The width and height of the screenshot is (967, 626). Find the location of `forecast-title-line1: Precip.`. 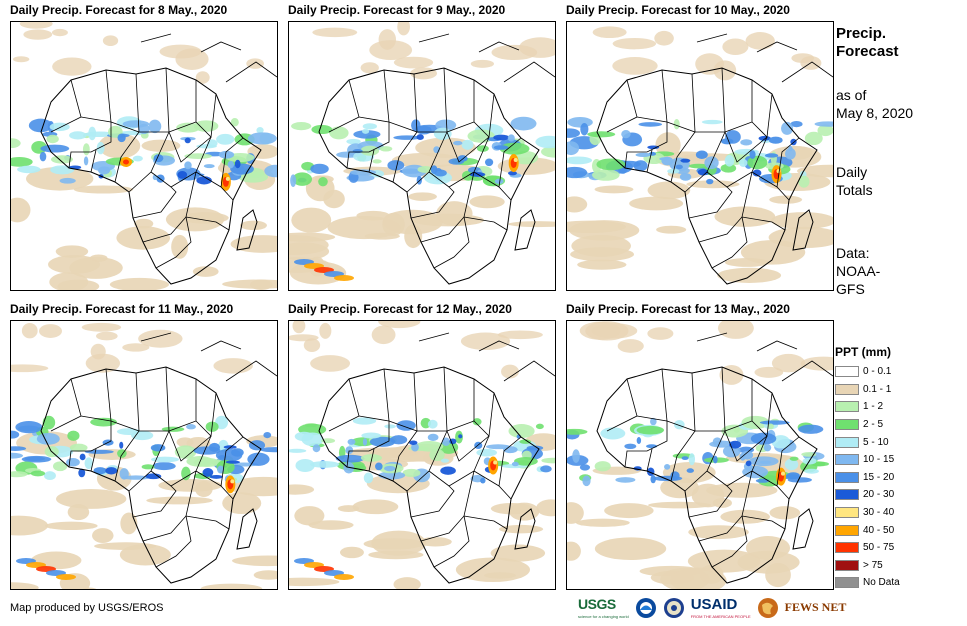

forecast-title-line1: Precip. is located at coordinates (861, 33).